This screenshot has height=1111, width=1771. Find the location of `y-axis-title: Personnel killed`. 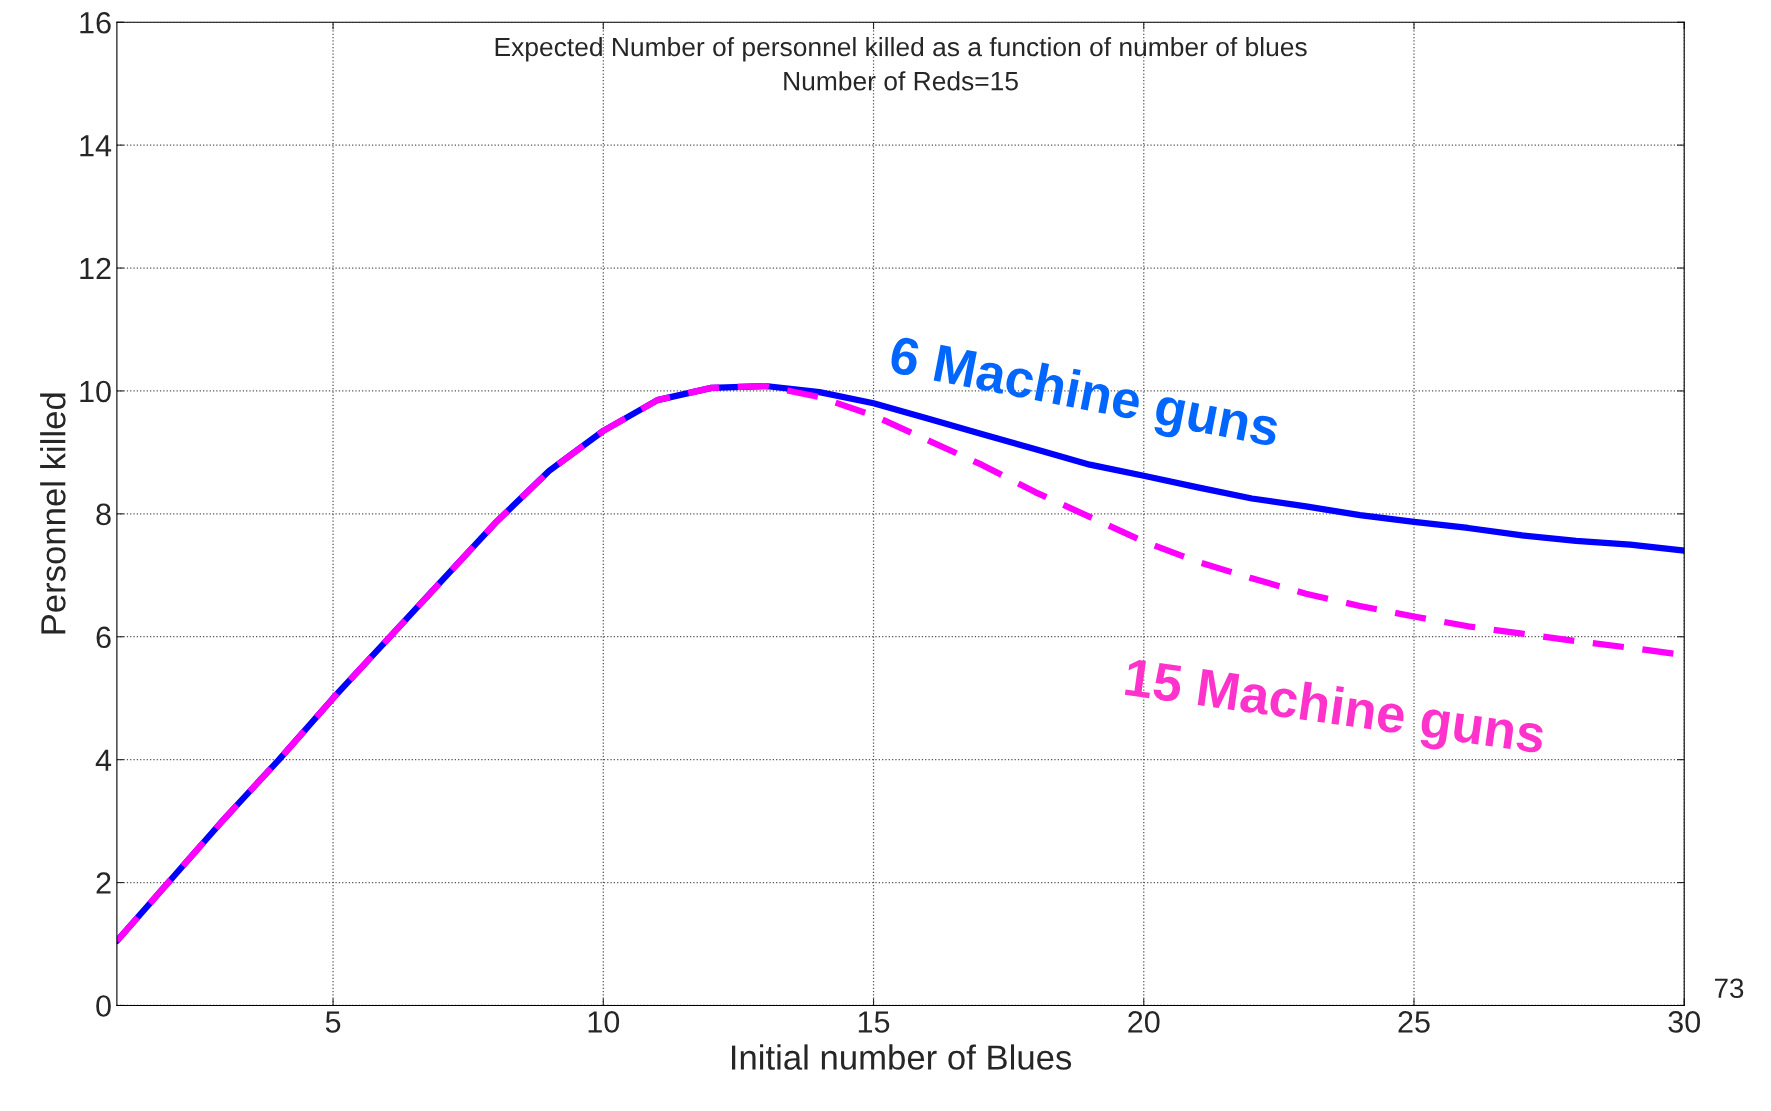

y-axis-title: Personnel killed is located at coordinates (53, 513).